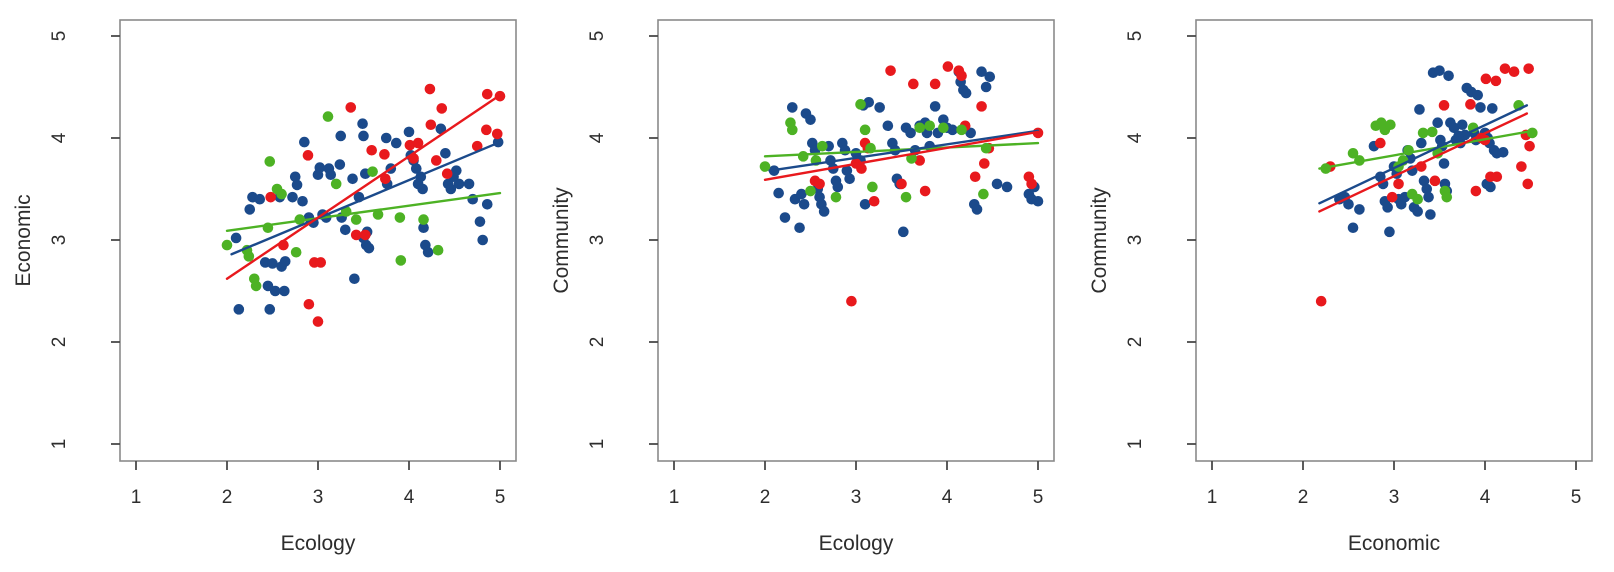 Image resolution: width=1614 pixels, height=572 pixels. I want to click on x-tick-label: 2, so click(765, 497).